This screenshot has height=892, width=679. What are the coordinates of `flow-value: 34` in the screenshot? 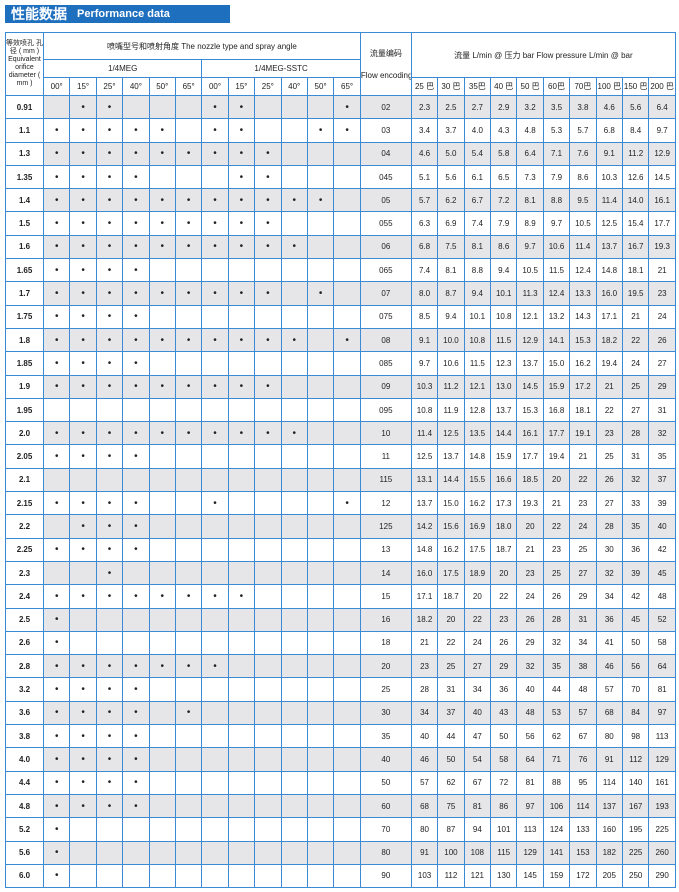 It's located at (477, 689).